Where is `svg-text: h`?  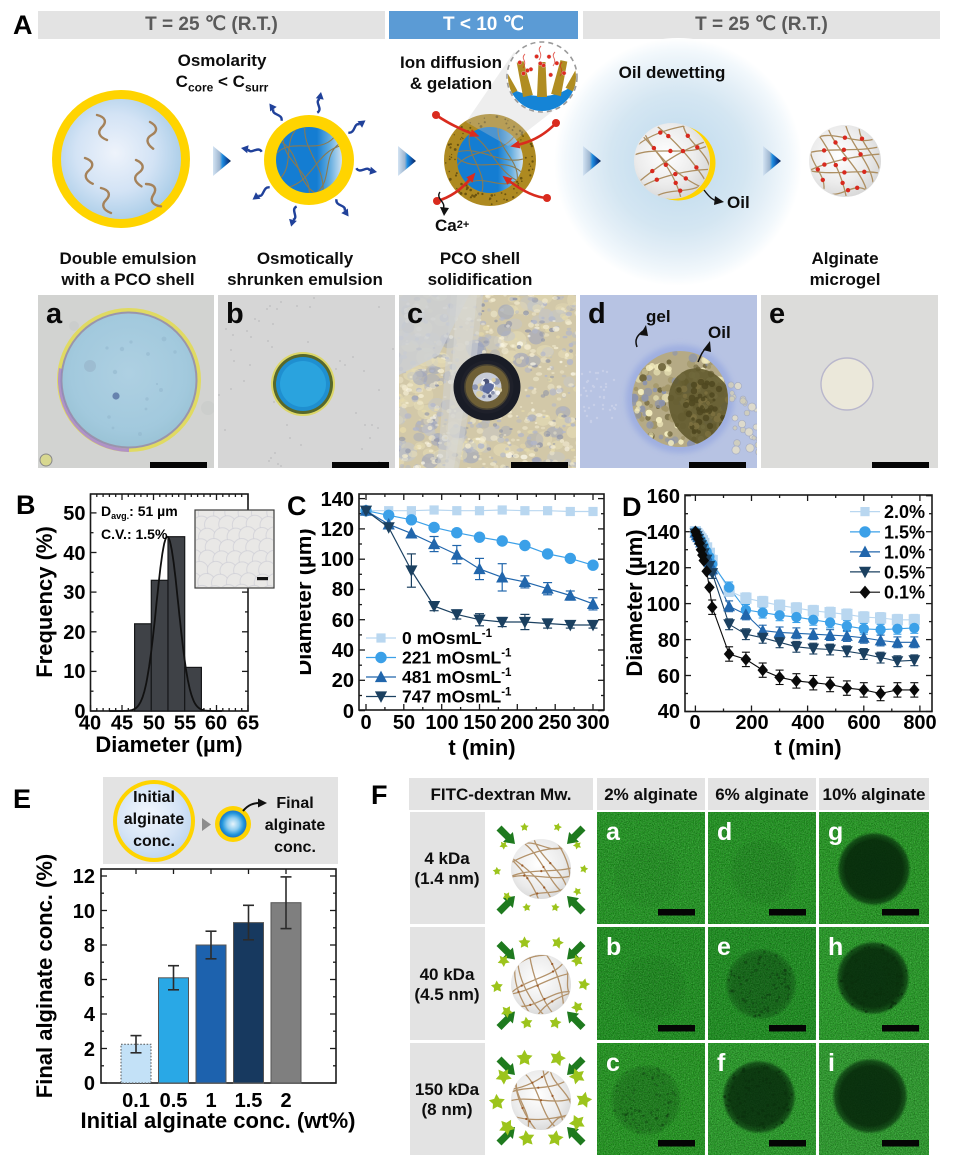
svg-text: h is located at coordinates (835, 947).